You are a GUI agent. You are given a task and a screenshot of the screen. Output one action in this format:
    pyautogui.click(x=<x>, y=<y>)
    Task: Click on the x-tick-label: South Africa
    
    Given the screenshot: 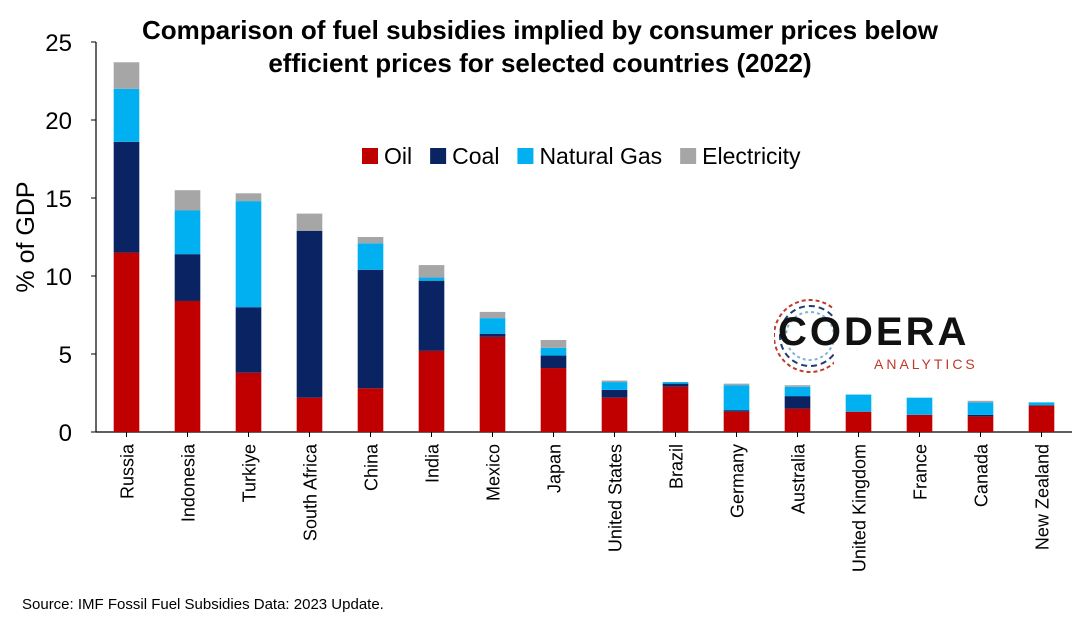 What is the action you would take?
    pyautogui.click(x=311, y=492)
    